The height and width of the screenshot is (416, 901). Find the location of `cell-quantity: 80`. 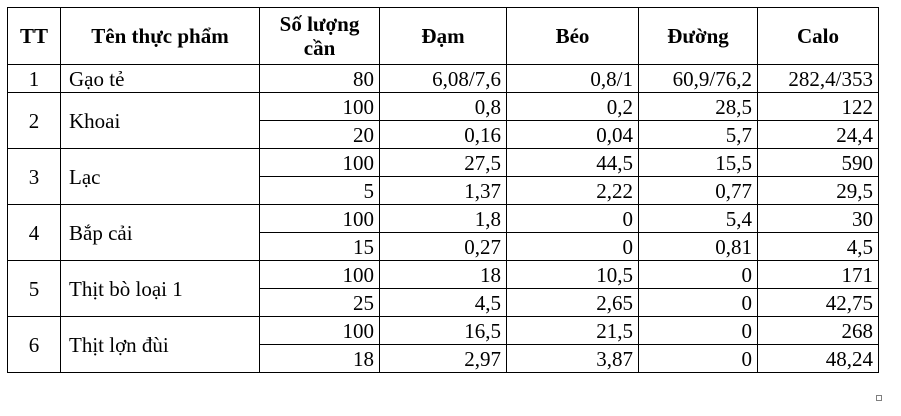

cell-quantity: 80 is located at coordinates (319, 78).